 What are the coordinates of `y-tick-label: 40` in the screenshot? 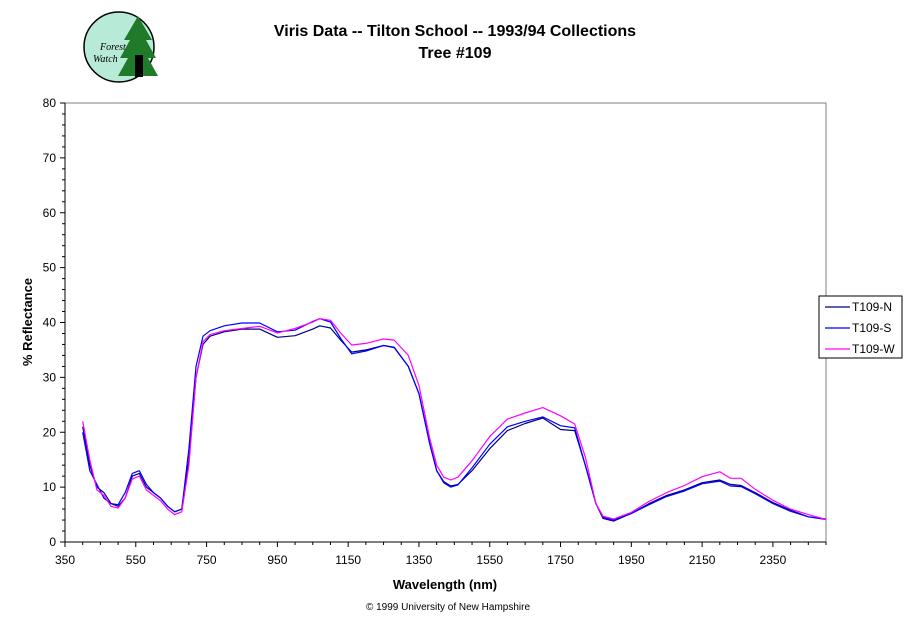 It's located at (50, 323).